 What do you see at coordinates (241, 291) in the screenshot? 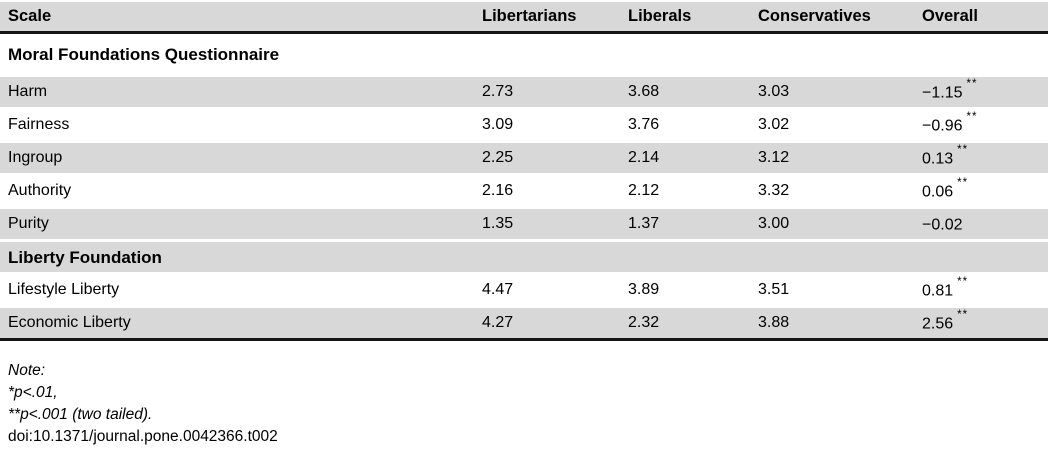
I see `row-label: Lifestyle Liberty` at bounding box center [241, 291].